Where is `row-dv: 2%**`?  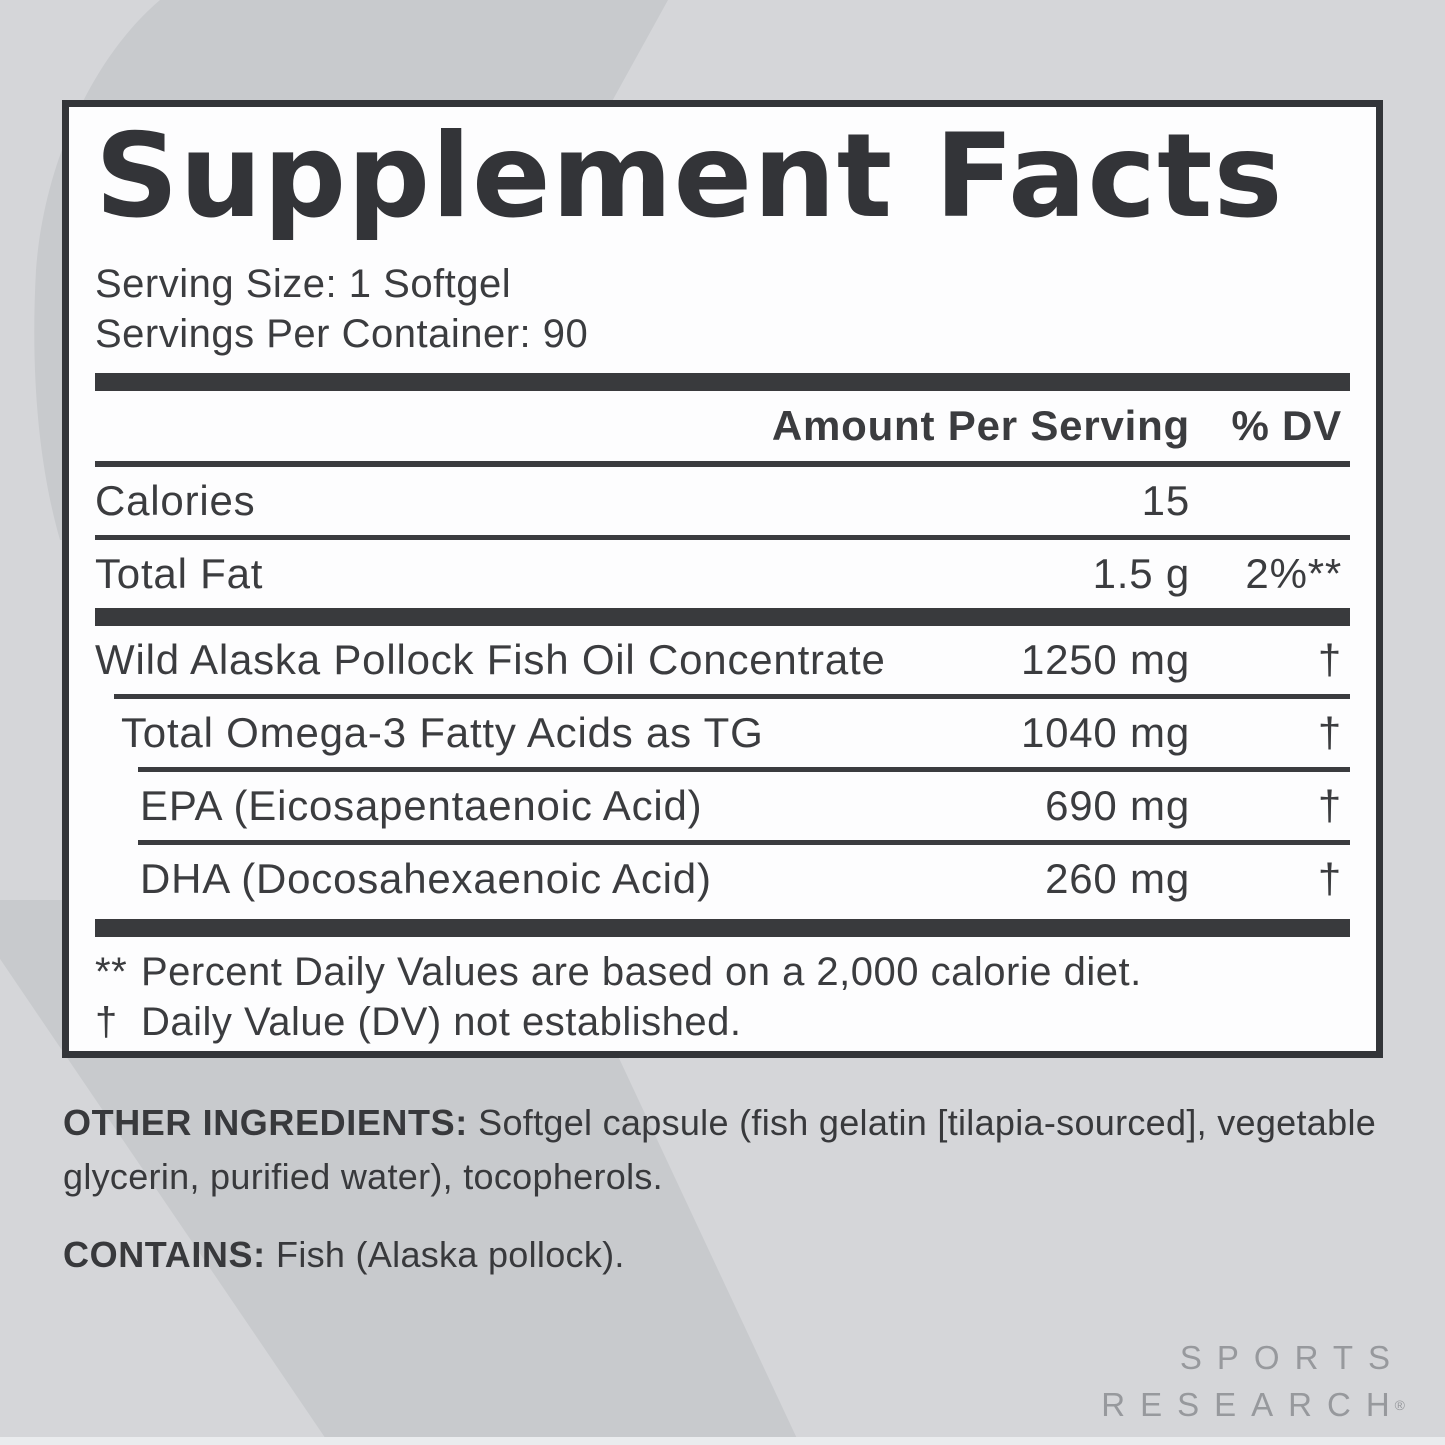
row-dv: 2%** is located at coordinates (1293, 573).